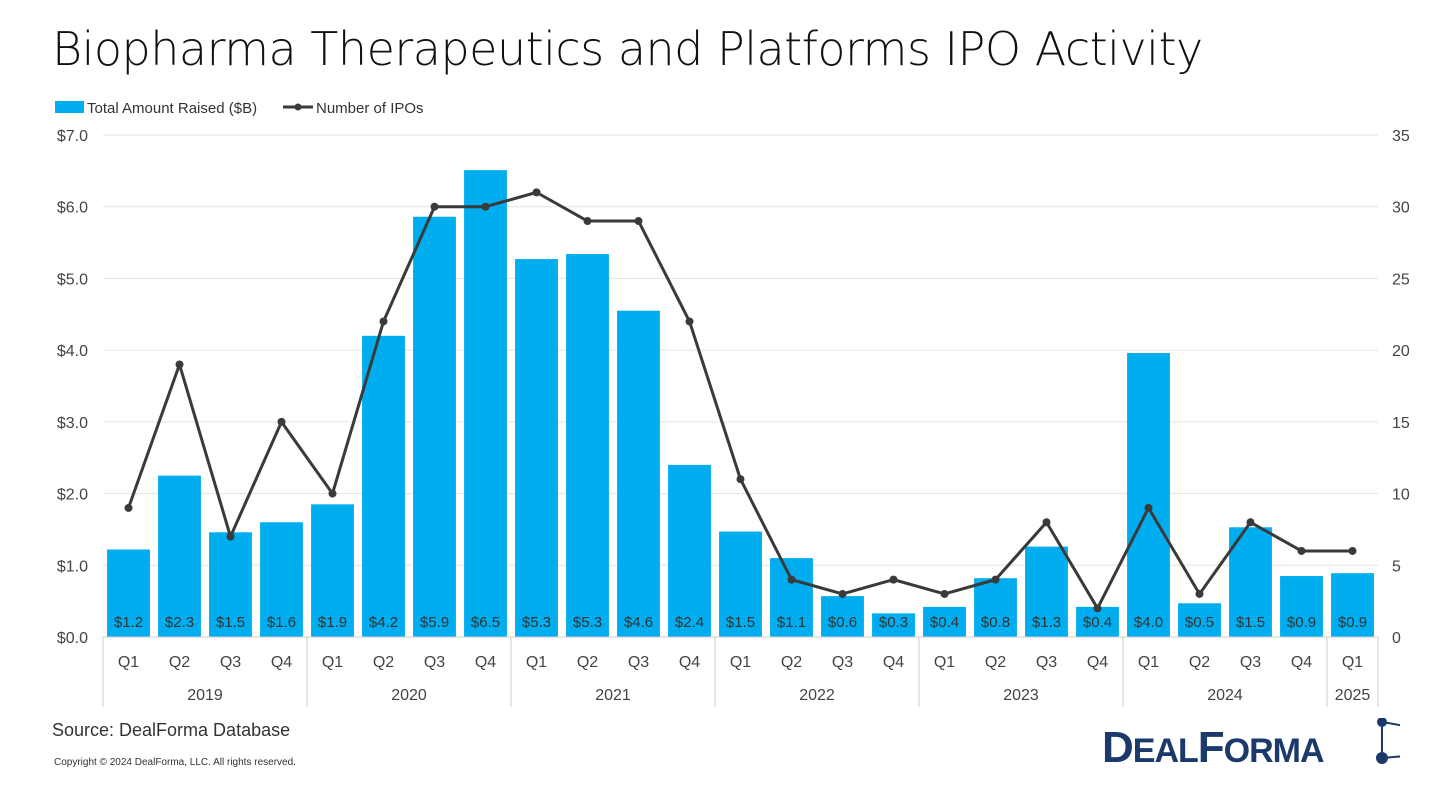  What do you see at coordinates (281, 622) in the screenshot?
I see `bar-data-label: $1.6` at bounding box center [281, 622].